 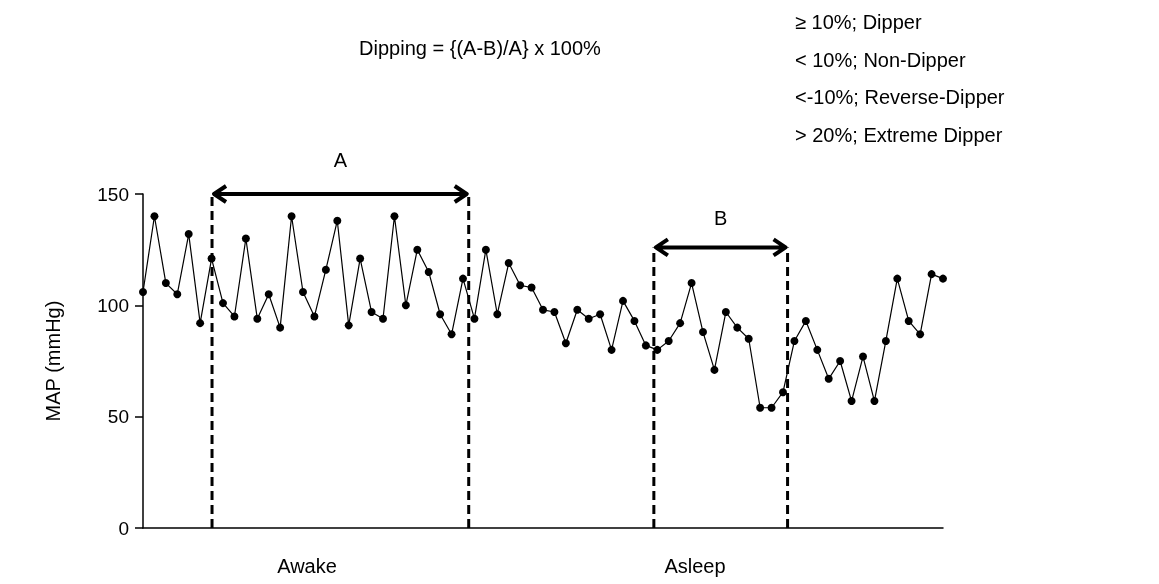 I want to click on y-tick-label: 150, so click(x=113, y=194).